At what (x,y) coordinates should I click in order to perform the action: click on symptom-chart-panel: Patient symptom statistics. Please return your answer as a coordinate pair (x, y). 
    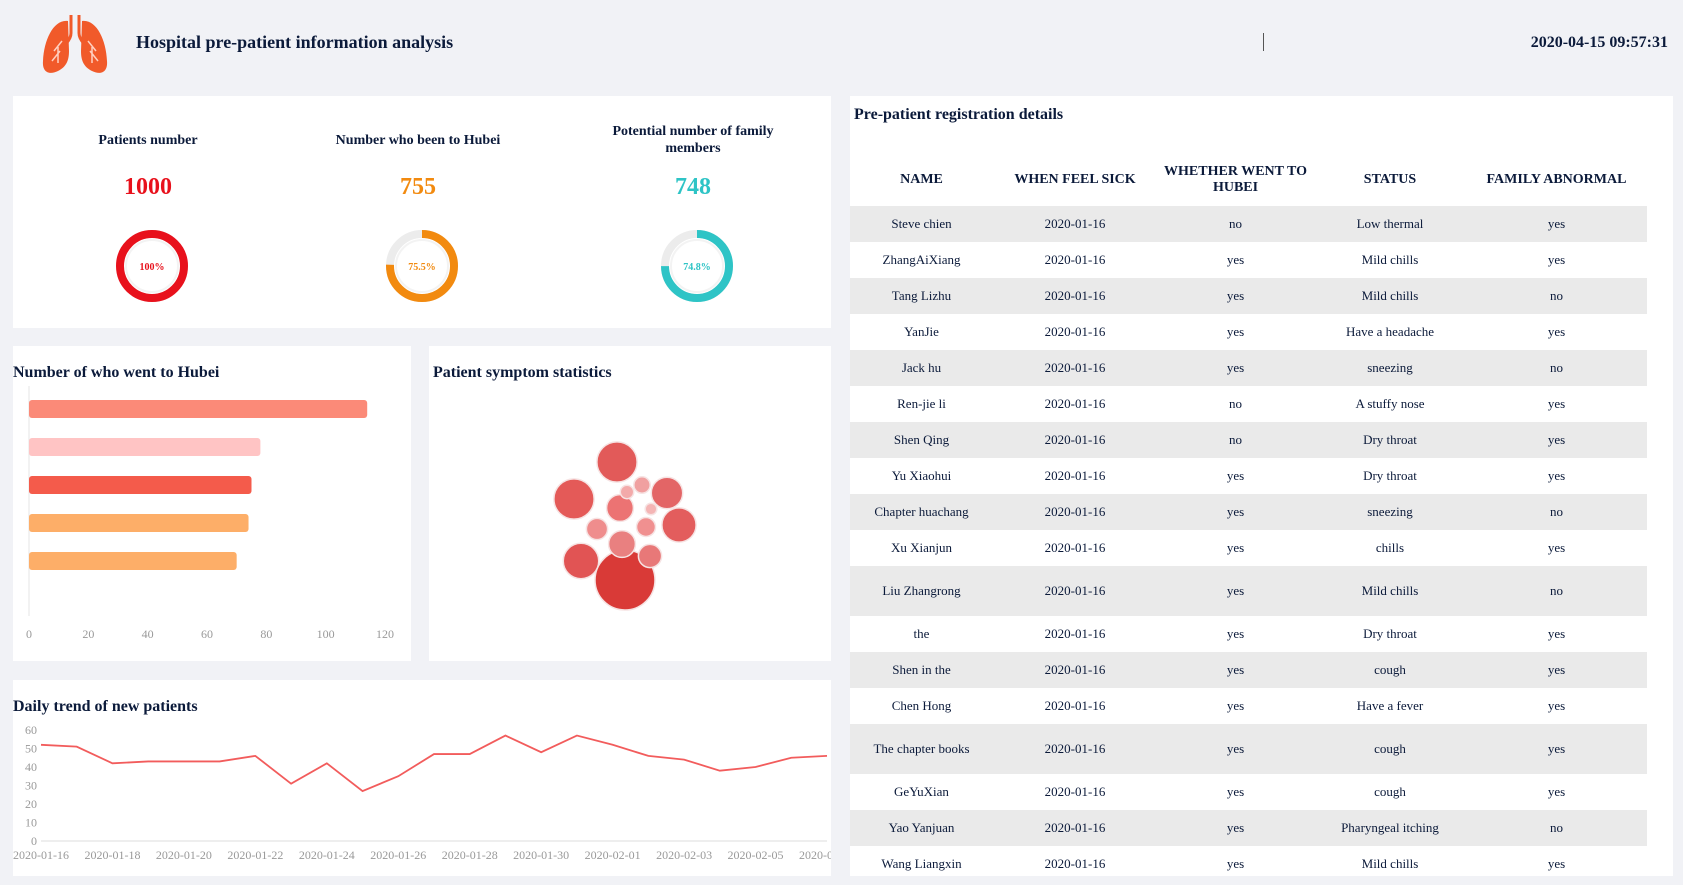
    Looking at the image, I should click on (630, 503).